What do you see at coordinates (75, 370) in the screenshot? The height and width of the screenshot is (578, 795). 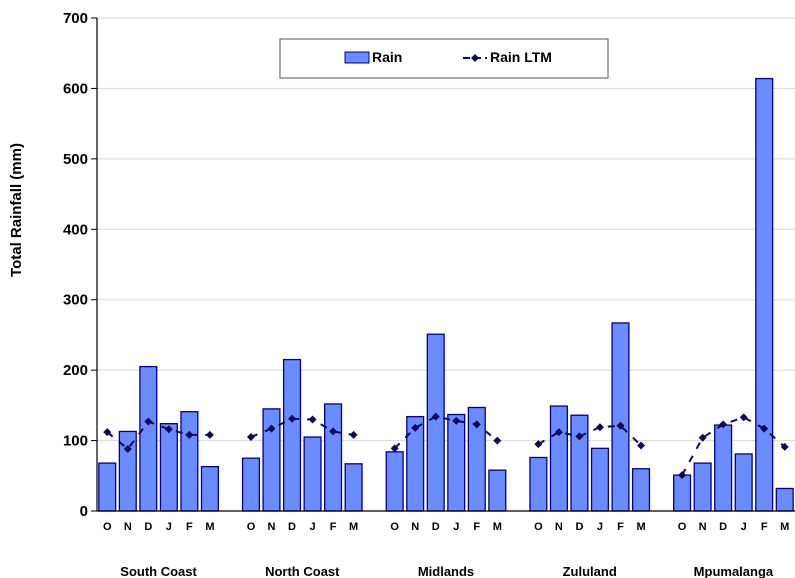 I see `y-tick-label: 200` at bounding box center [75, 370].